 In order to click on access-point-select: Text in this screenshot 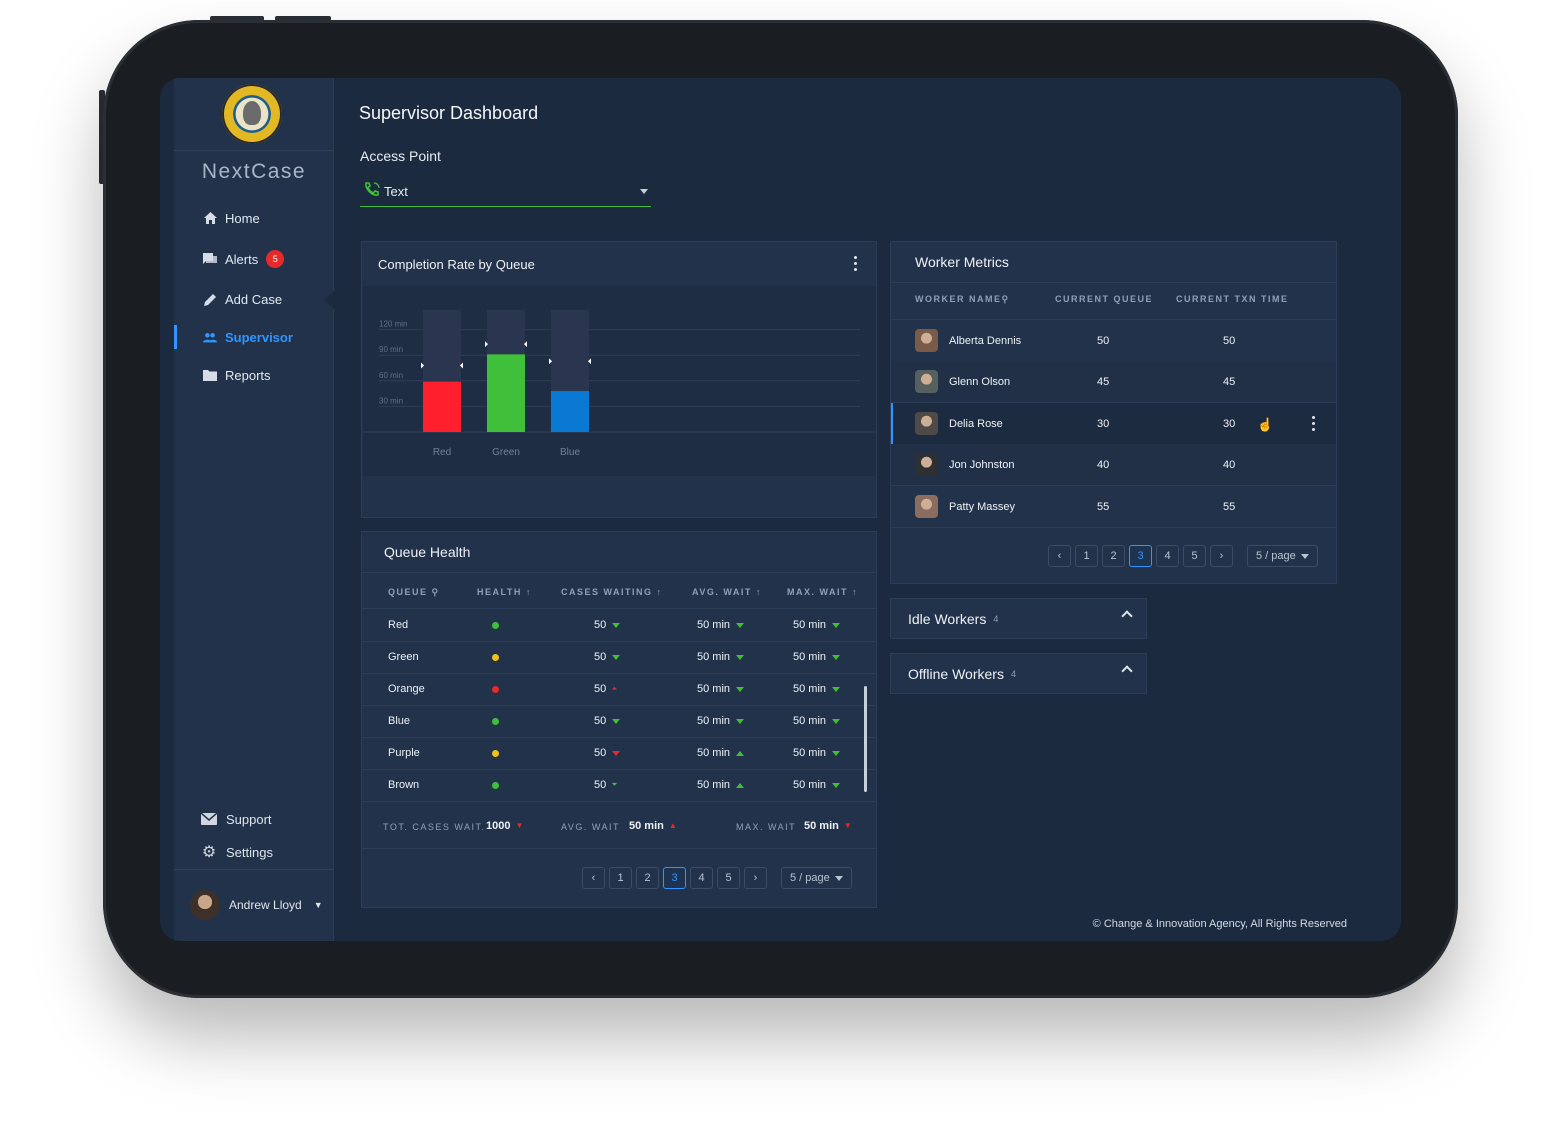, I will do `click(505, 191)`.